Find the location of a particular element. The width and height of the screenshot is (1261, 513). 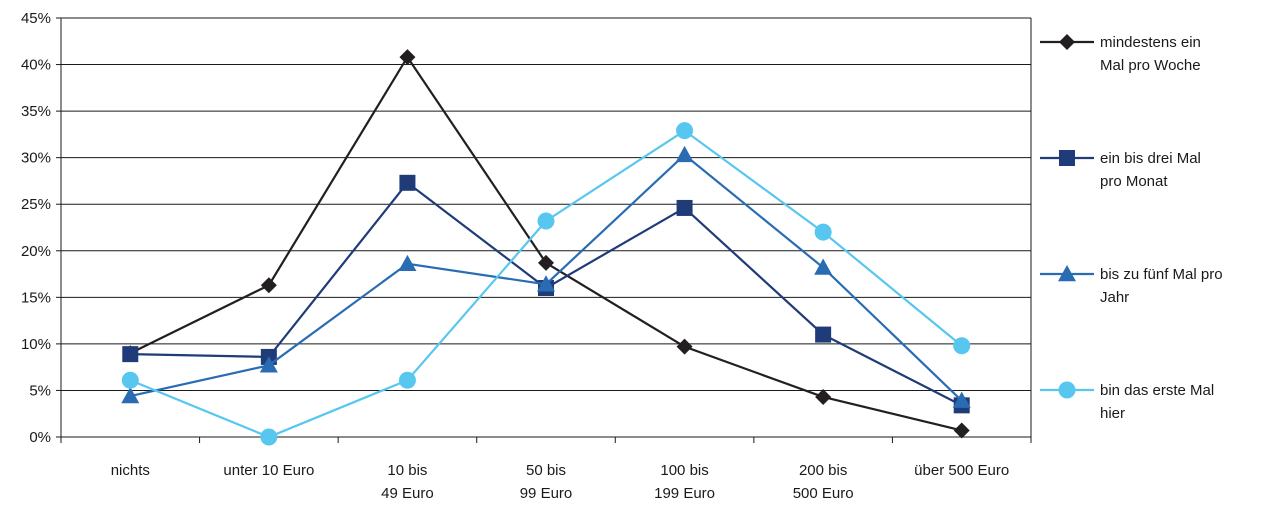

x-tick-label: 50 bis is located at coordinates (546, 470).